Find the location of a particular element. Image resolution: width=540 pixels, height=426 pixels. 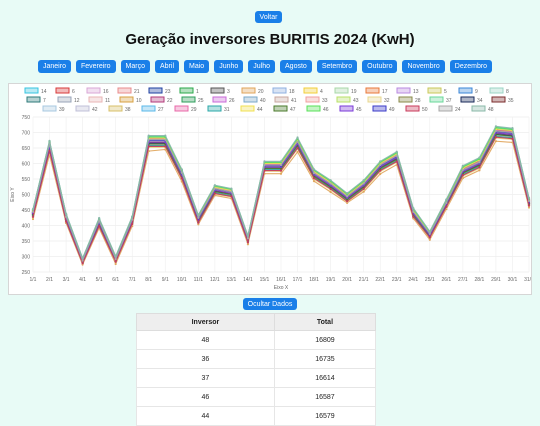

table-cell: 37 is located at coordinates (205, 378).